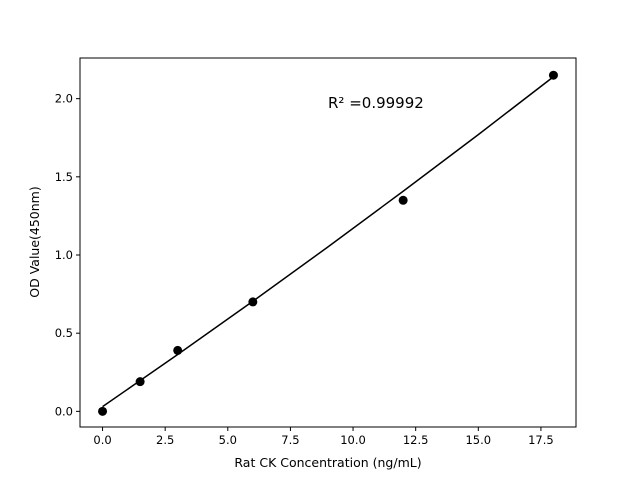 This screenshot has height=484, width=640. I want to click on y-axis-label: OD Value(450nm), so click(34, 241).